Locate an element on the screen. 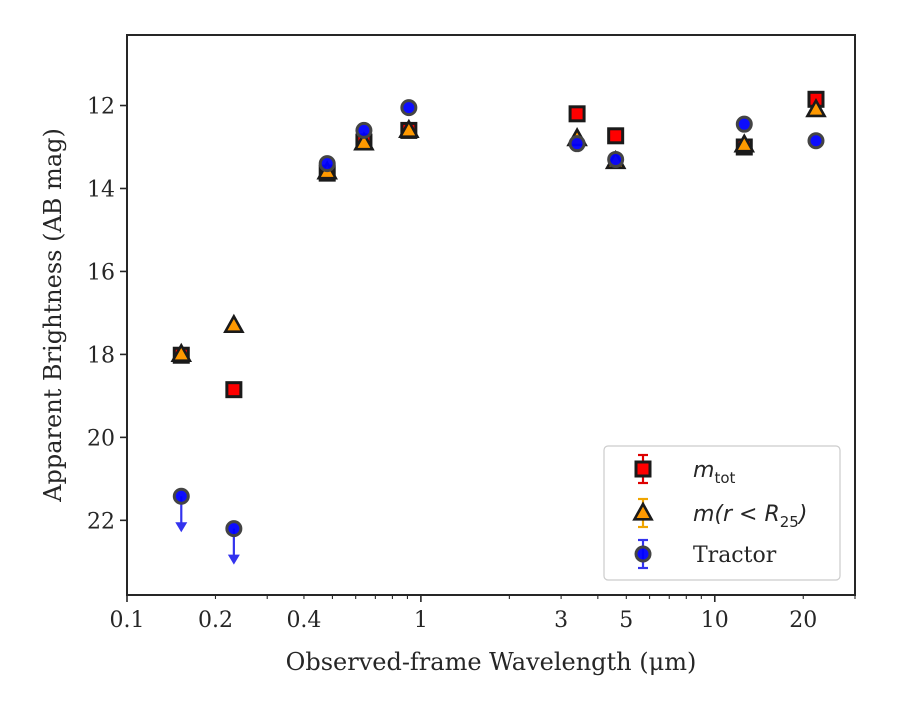 This screenshot has width=900, height=705. x-tick-label: 3 is located at coordinates (561, 620).